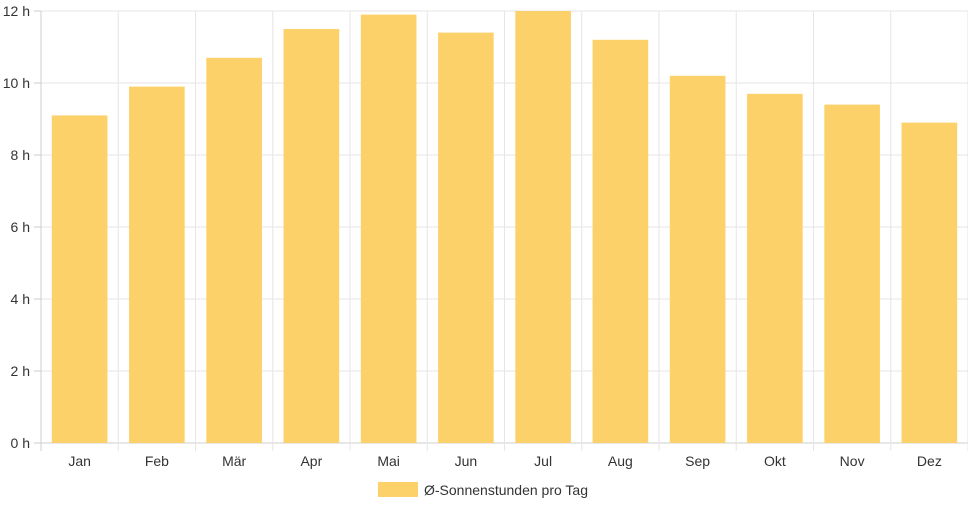 This screenshot has width=968, height=508. I want to click on y-tick-label: 4 h, so click(20, 299).